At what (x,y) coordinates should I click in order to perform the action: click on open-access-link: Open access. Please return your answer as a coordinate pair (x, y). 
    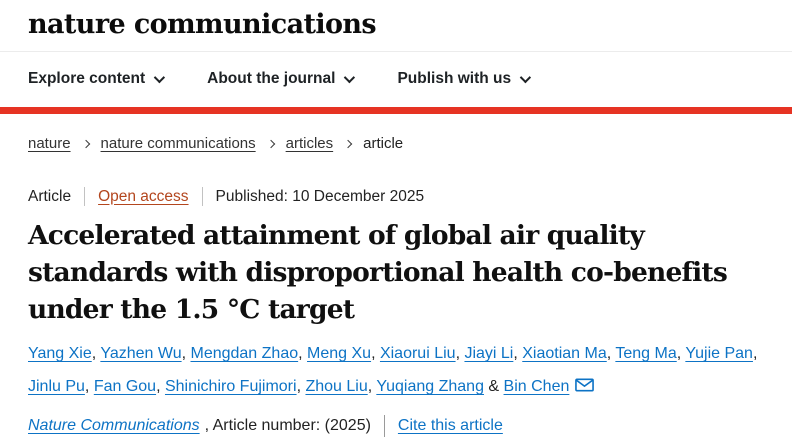
    Looking at the image, I should click on (143, 196).